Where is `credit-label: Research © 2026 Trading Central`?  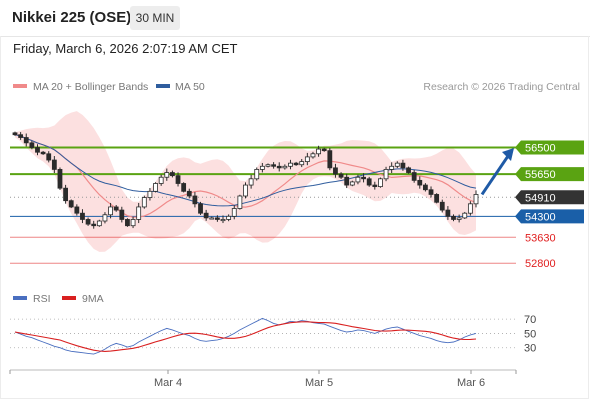
credit-label: Research © 2026 Trading Central is located at coordinates (501, 87).